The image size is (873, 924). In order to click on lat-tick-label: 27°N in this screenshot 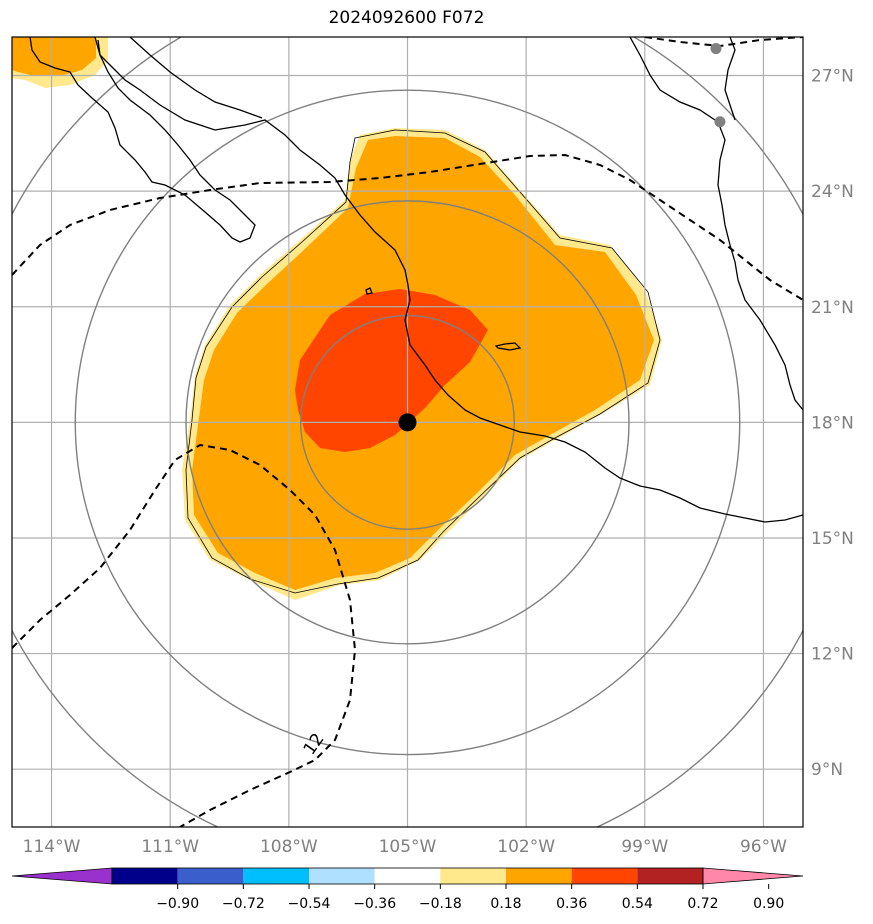, I will do `click(832, 77)`.